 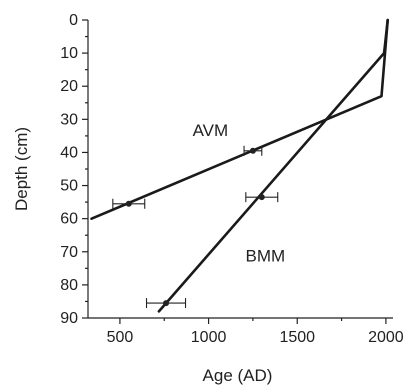 I want to click on y-tick-label: 50, so click(x=69, y=186).